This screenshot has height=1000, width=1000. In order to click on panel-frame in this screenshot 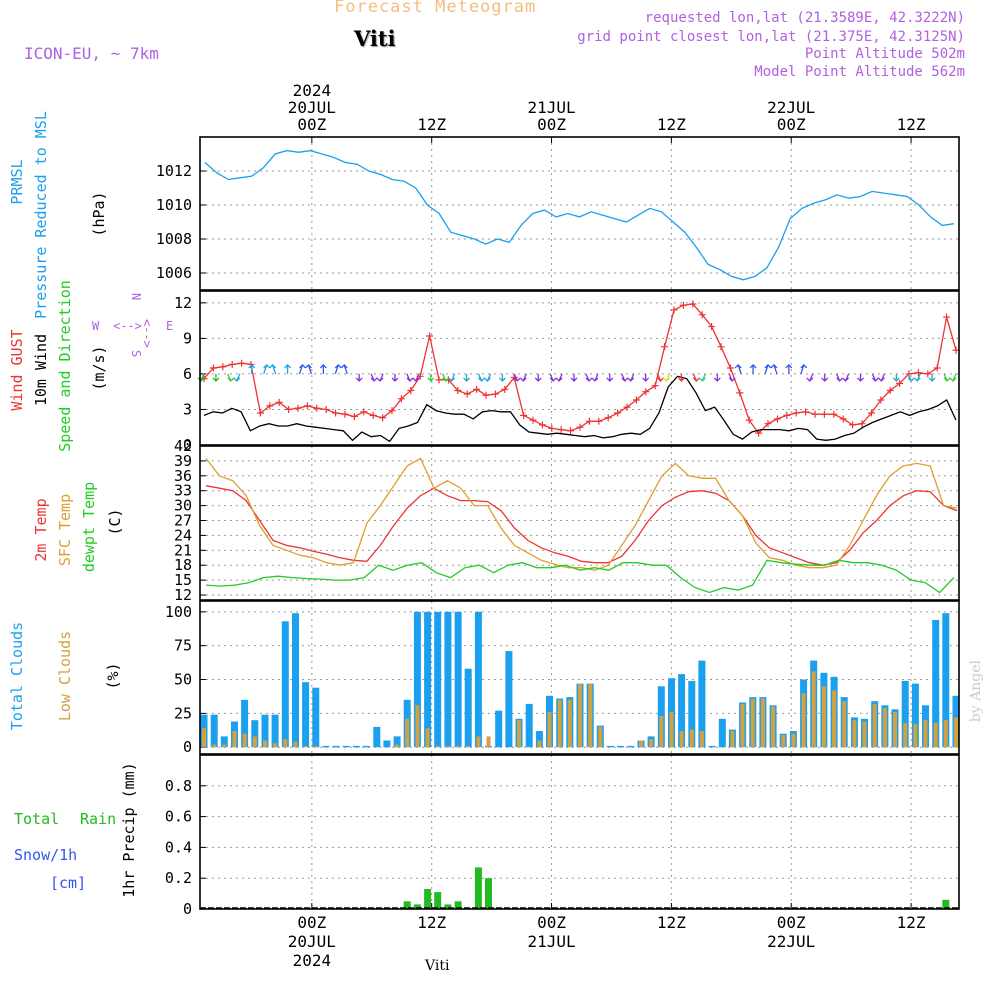, I will do `click(579, 368)`.